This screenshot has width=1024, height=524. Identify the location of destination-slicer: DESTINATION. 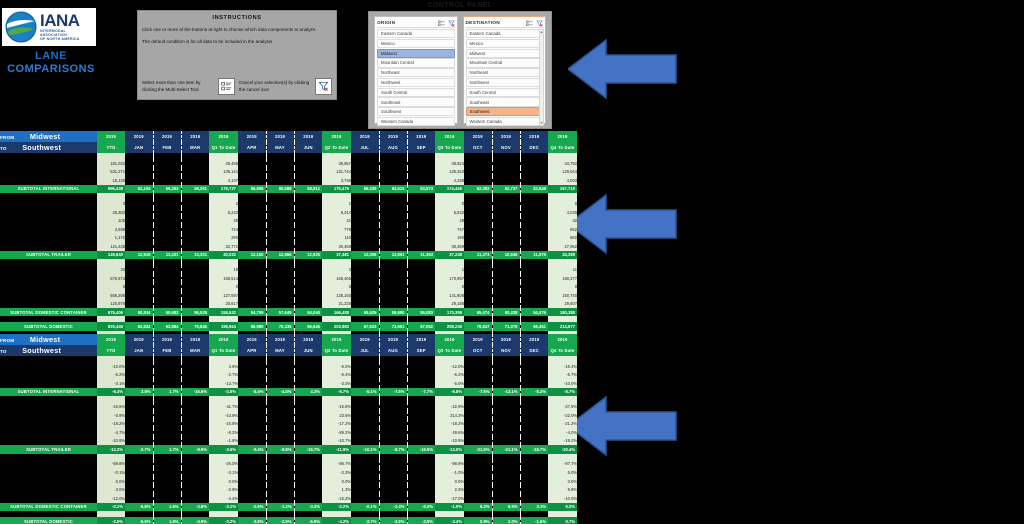
(504, 70).